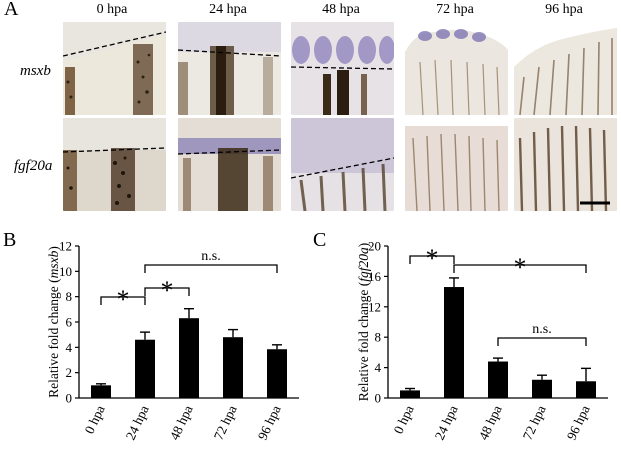 This screenshot has width=621, height=451. Describe the element at coordinates (228, 9) in the screenshot. I see `column-header: 24 hpa` at that location.